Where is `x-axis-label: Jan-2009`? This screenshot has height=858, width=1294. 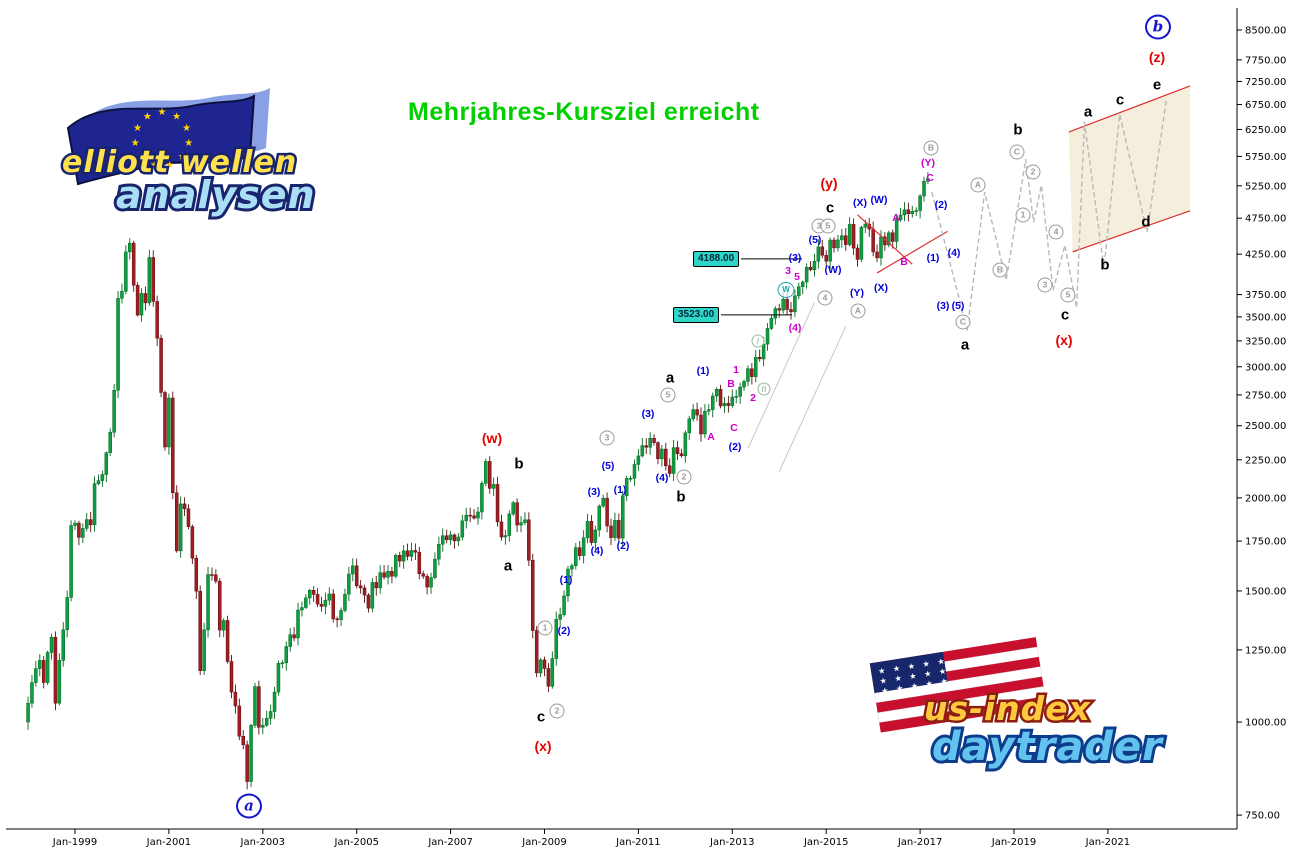 x-axis-label: Jan-2009 is located at coordinates (543, 842).